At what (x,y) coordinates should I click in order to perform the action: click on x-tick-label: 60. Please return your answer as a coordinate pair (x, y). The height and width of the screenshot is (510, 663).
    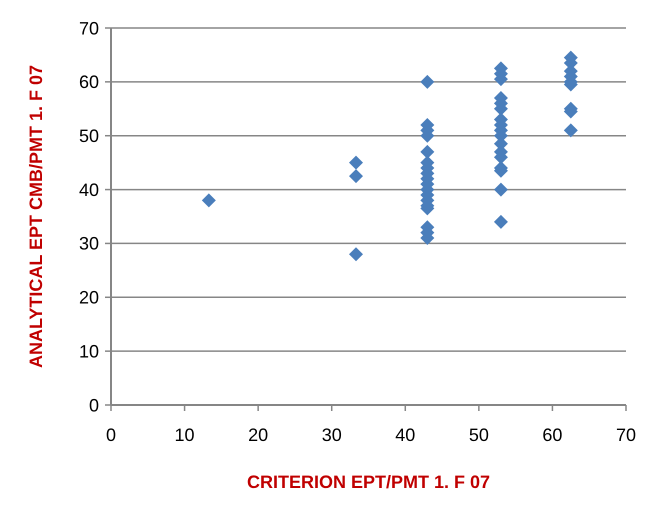
    Looking at the image, I should click on (552, 435).